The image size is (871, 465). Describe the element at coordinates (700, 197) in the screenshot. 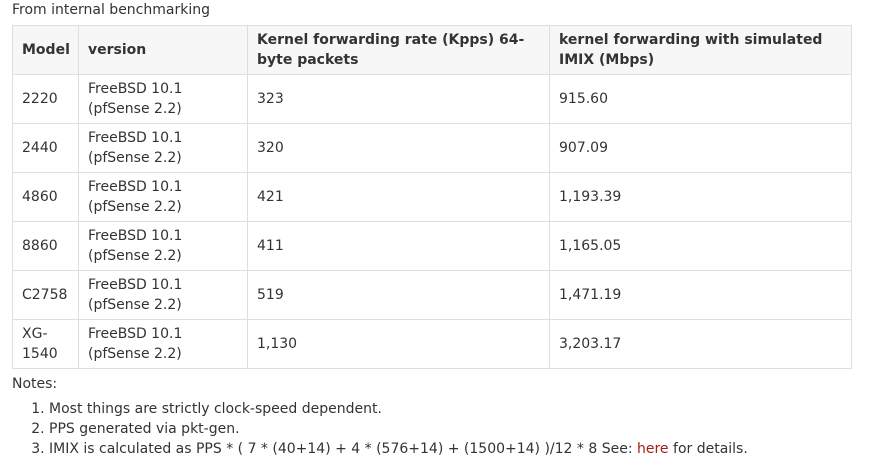

I see `cell-imix: 1,193.39` at that location.